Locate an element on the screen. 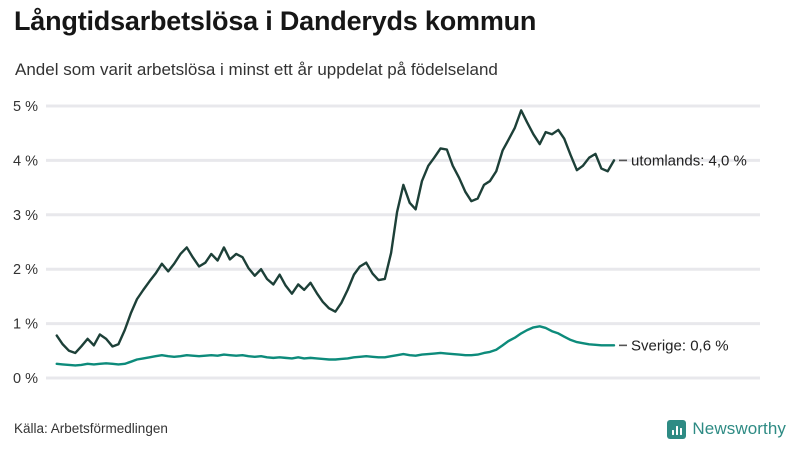 The height and width of the screenshot is (450, 800). newsworthy-logo: Newsworthy is located at coordinates (726, 429).